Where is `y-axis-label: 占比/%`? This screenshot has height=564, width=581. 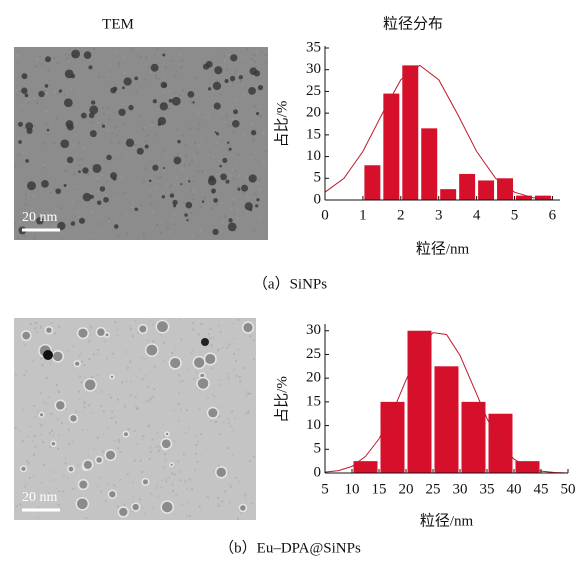
y-axis-label: 占比/% is located at coordinates (281, 124).